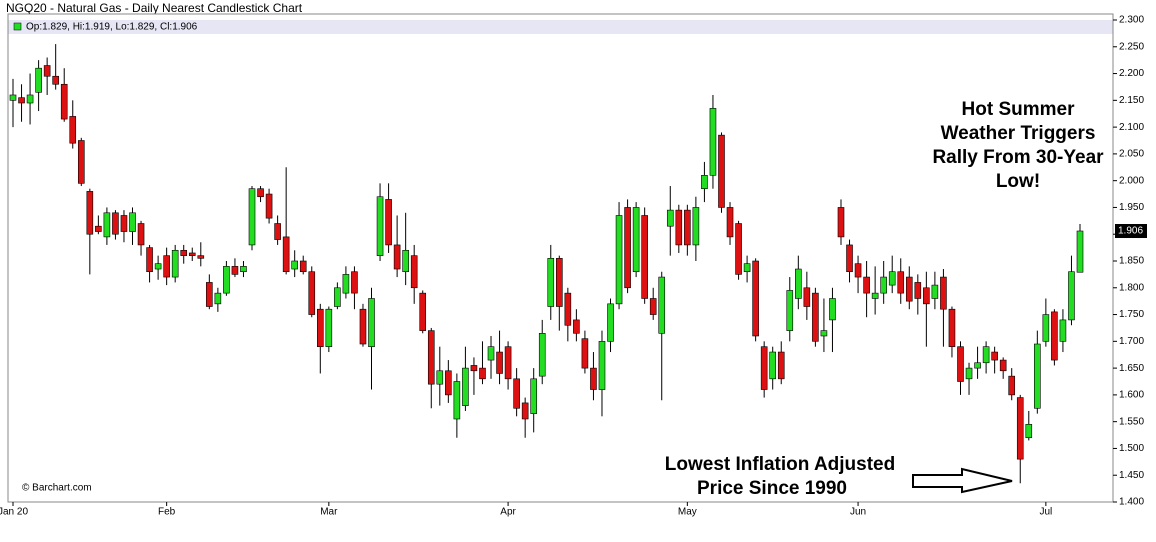  Describe the element at coordinates (508, 512) in the screenshot. I see `x-tick-label: Apr` at that location.